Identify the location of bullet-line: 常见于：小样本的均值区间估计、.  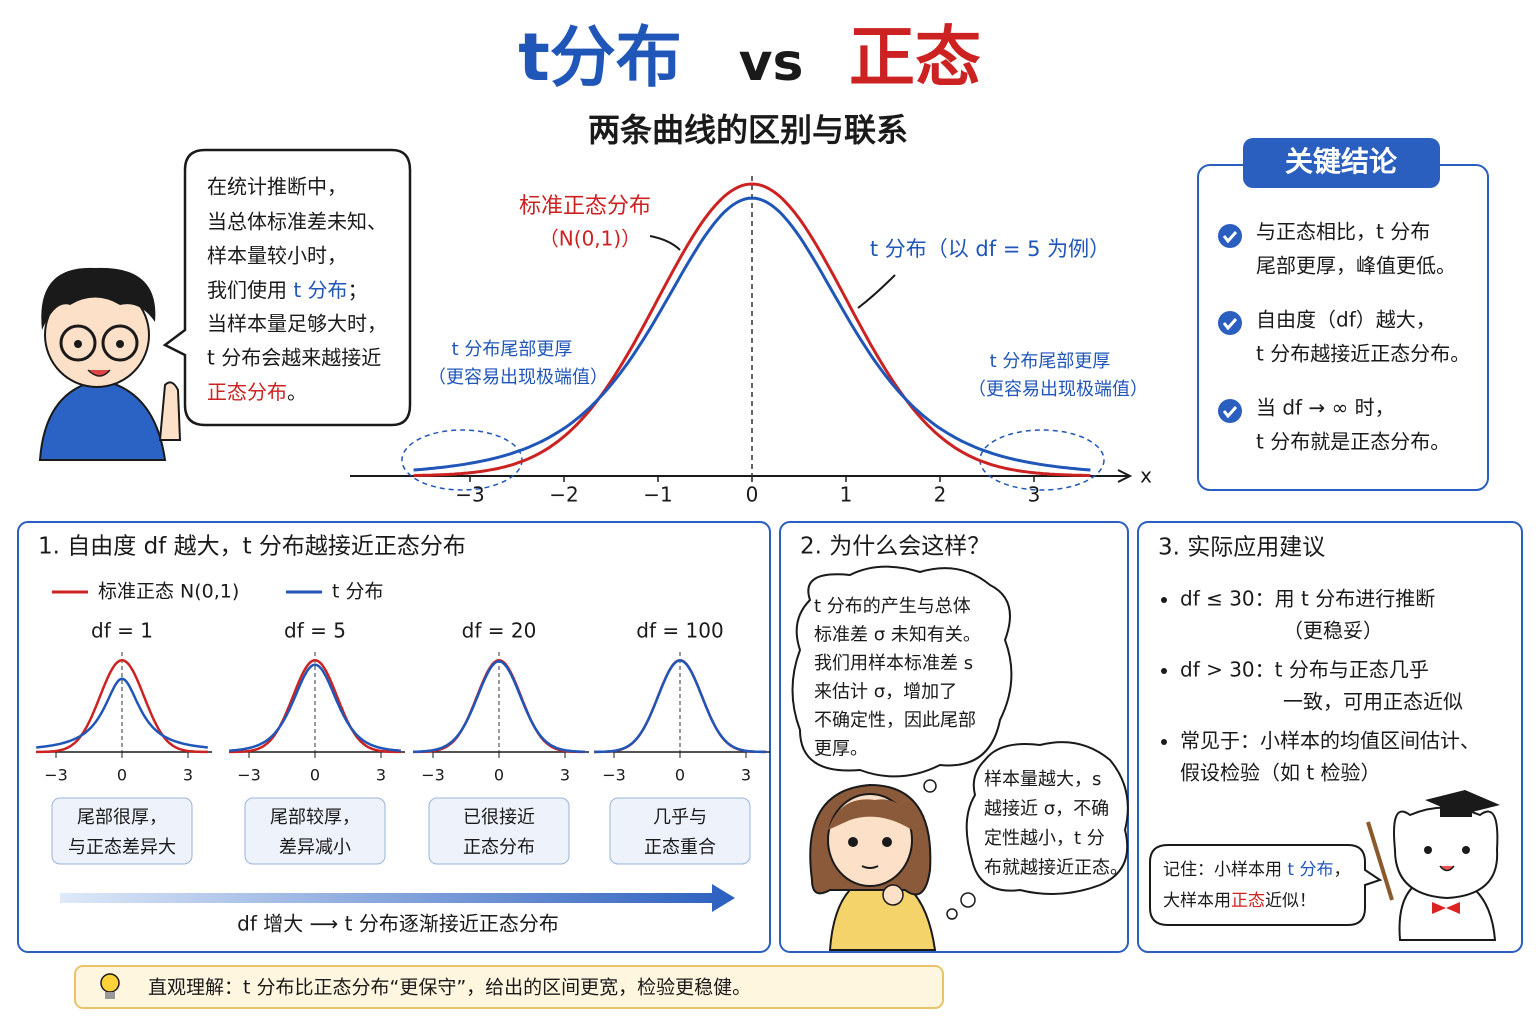
(1330, 741).